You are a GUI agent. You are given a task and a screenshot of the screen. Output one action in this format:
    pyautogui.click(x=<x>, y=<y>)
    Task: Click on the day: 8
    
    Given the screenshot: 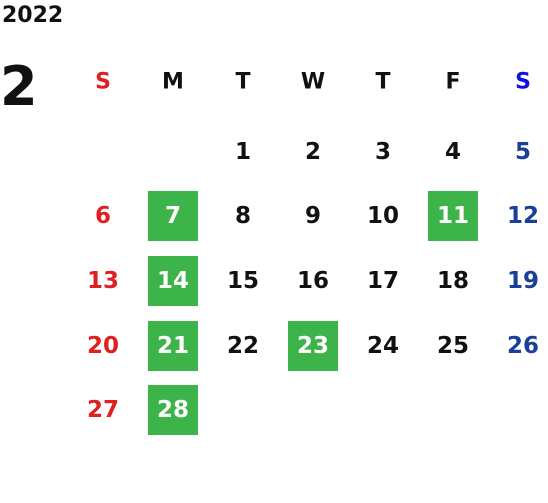 What is the action you would take?
    pyautogui.click(x=242, y=216)
    